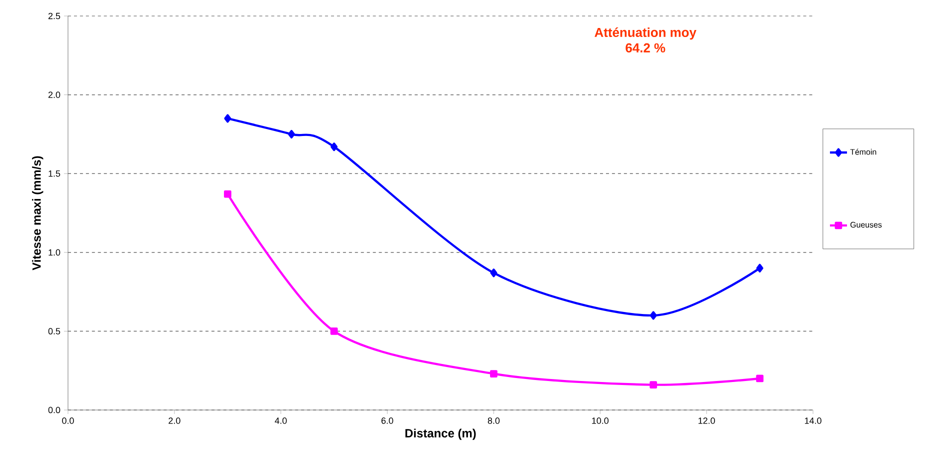  What do you see at coordinates (54, 331) in the screenshot?
I see `y-tick-label: 0.5` at bounding box center [54, 331].